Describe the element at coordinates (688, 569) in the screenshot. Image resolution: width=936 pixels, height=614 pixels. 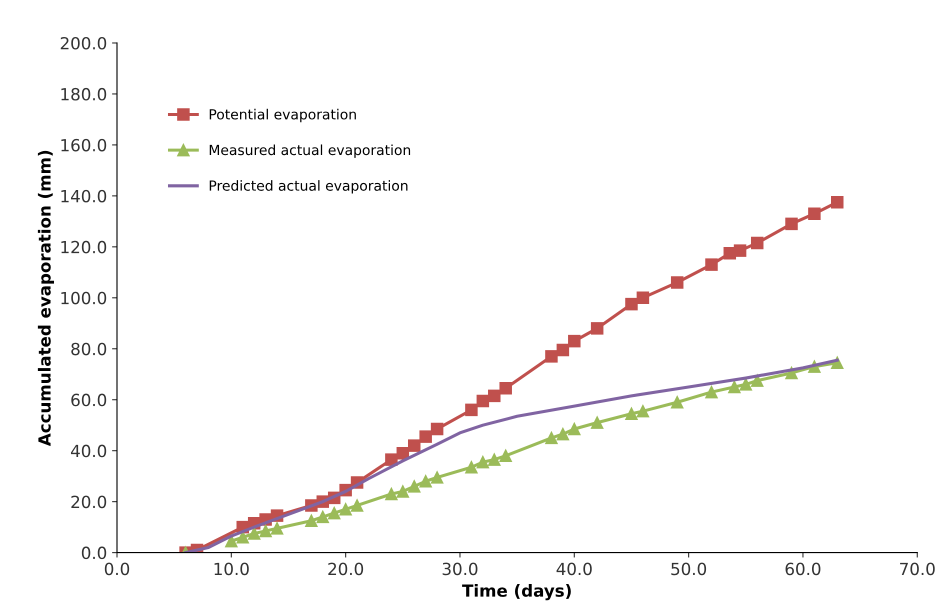
I see `x-tick-label: 50.0` at that location.